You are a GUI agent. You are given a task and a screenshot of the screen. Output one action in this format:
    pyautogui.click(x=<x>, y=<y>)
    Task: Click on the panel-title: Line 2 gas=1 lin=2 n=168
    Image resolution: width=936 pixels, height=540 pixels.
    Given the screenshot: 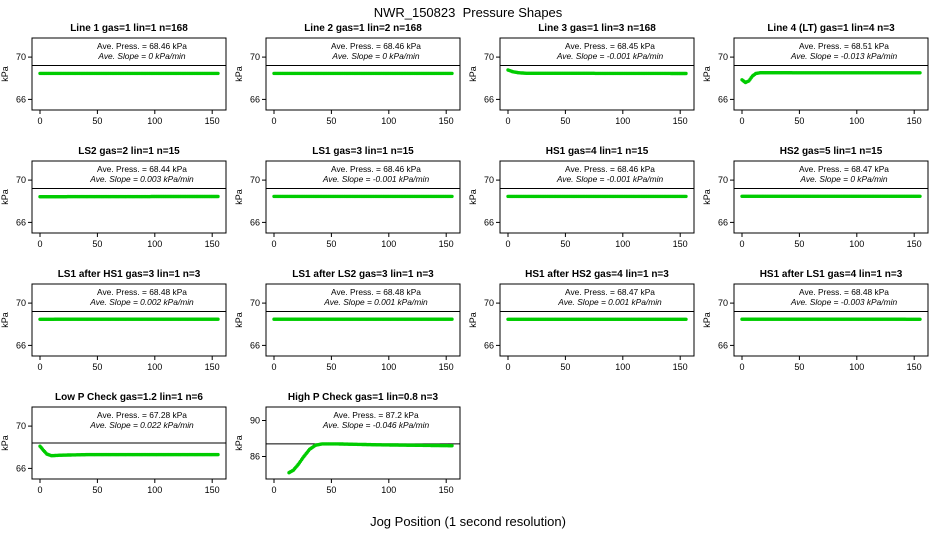 What is the action you would take?
    pyautogui.click(x=363, y=28)
    